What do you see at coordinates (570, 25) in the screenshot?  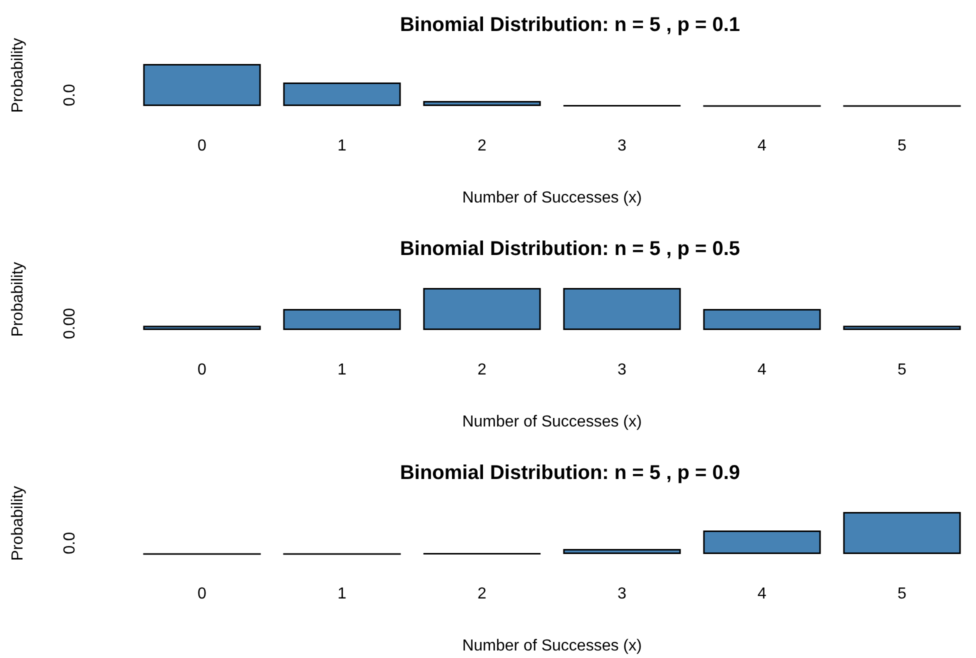 I see `chart-title: Binomial Distribution: n = 5 , p = 0.1` at bounding box center [570, 25].